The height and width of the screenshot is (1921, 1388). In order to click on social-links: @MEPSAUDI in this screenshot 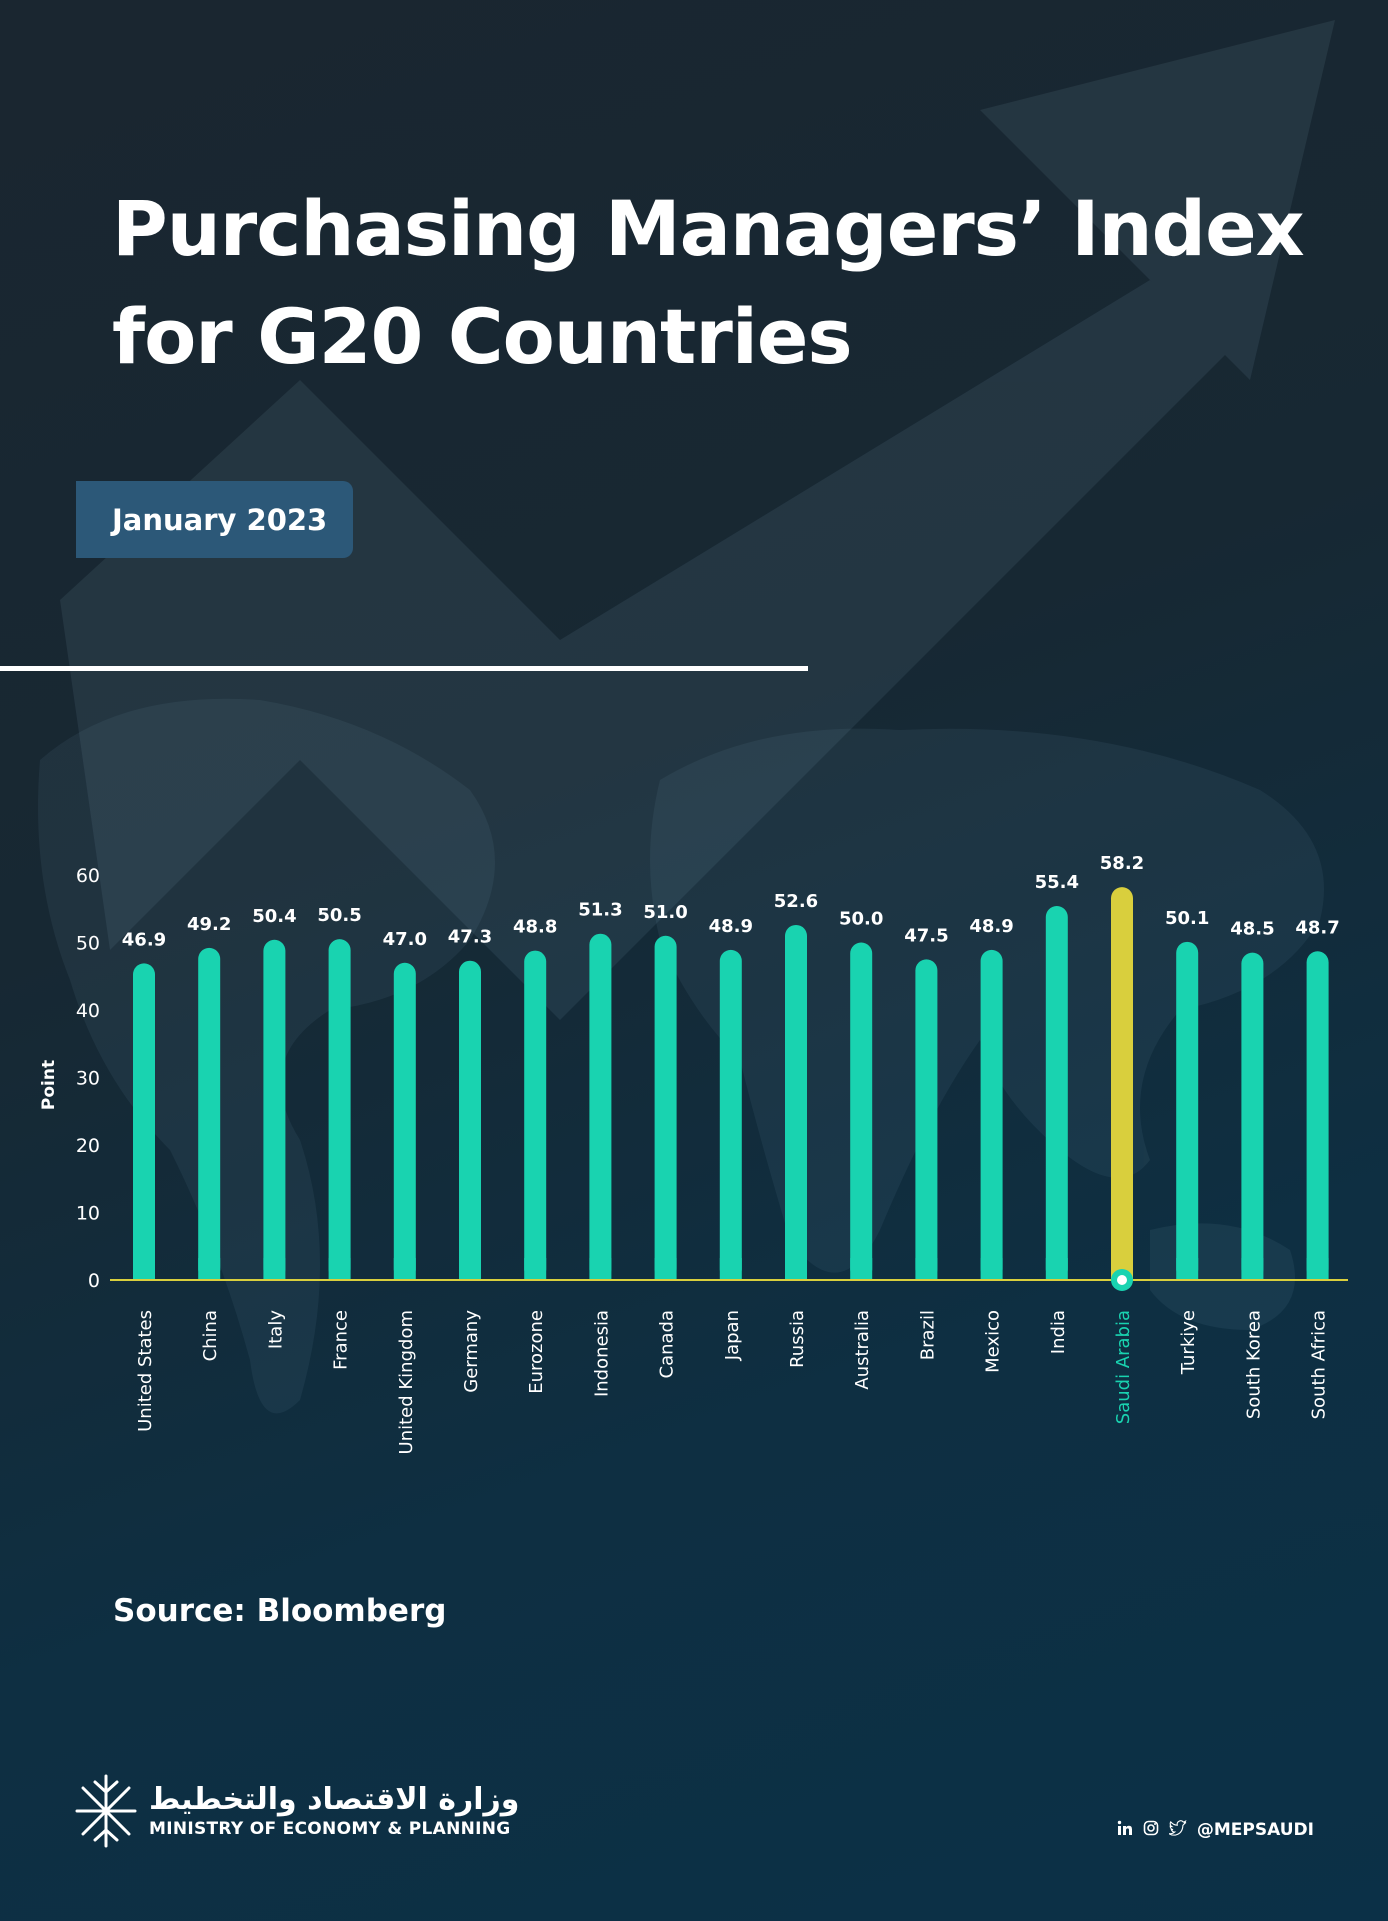, I will do `click(1215, 1829)`.